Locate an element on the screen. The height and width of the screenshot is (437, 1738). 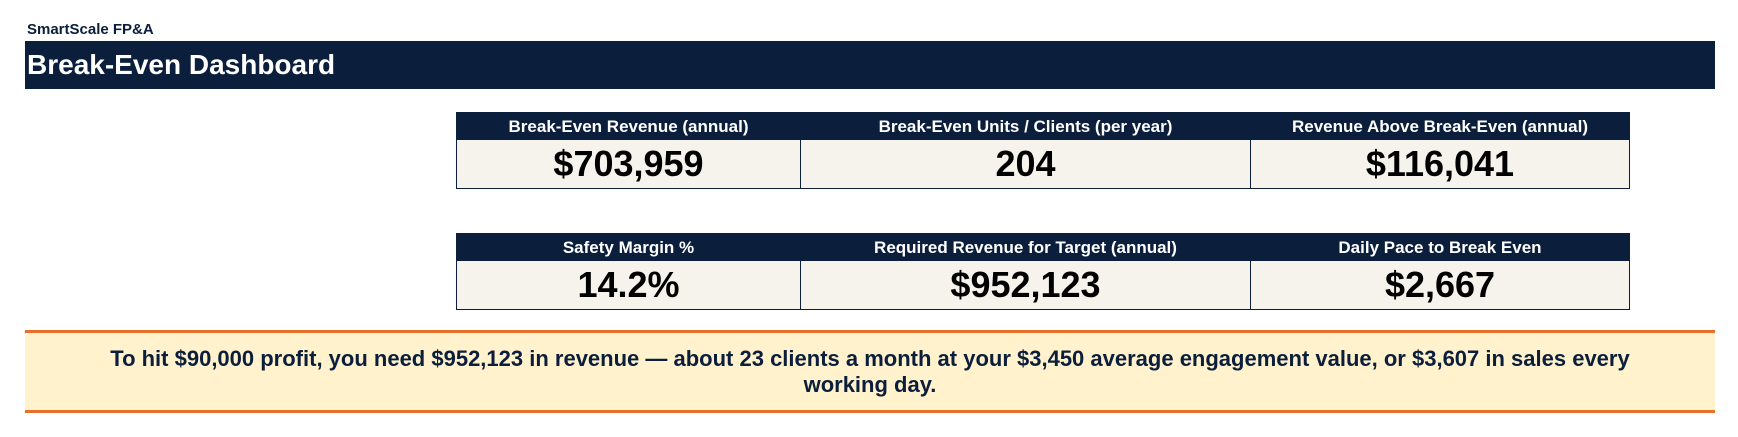
page-title: Break-Even Dashboard is located at coordinates (870, 65).